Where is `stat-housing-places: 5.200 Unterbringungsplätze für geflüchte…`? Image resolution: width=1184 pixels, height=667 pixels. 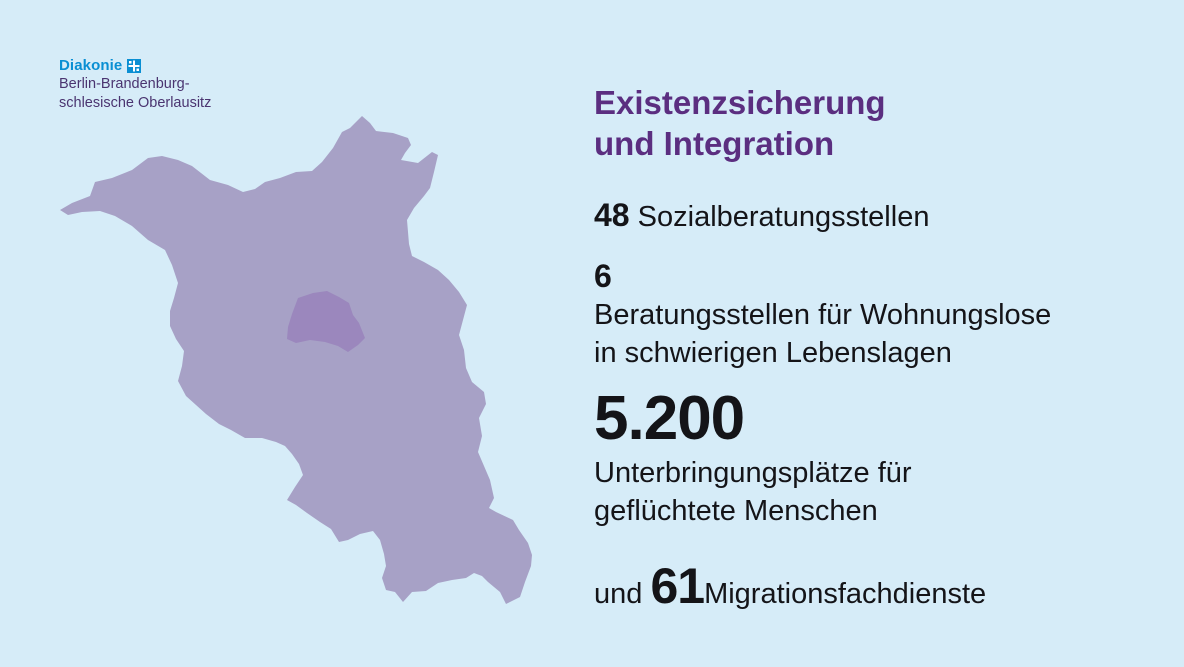
stat-housing-places: 5.200 Unterbringungsplätze für geflüchte… is located at coordinates (879, 457).